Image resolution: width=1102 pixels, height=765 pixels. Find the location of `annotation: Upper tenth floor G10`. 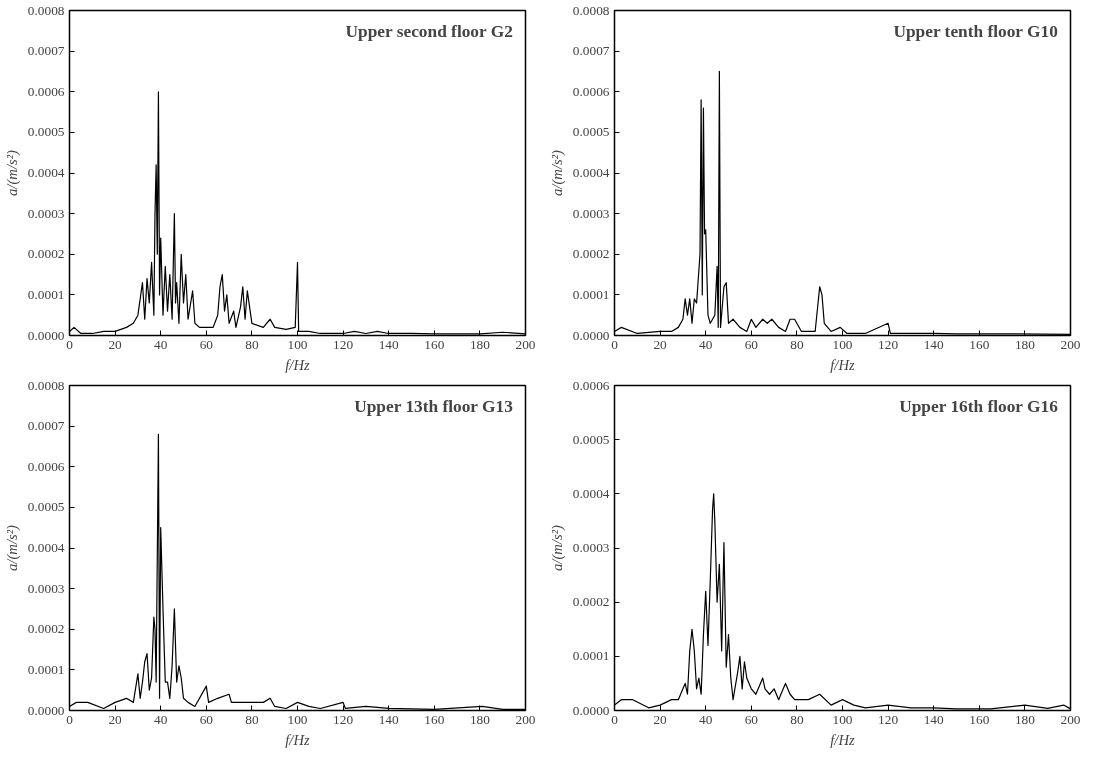

annotation: Upper tenth floor G10 is located at coordinates (975, 31).